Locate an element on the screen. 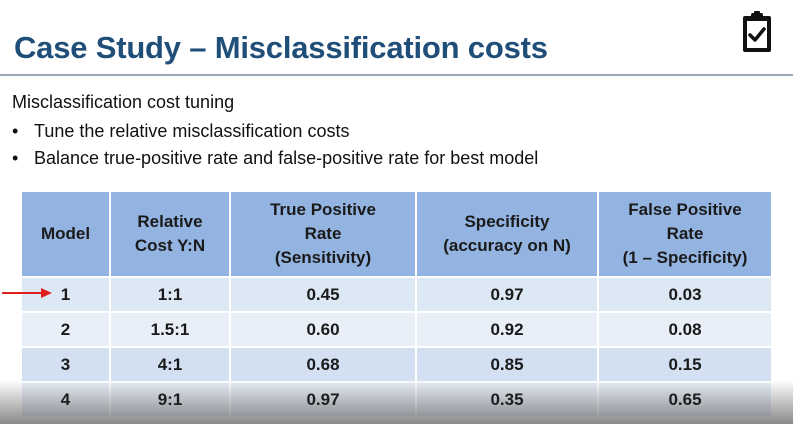 The width and height of the screenshot is (793, 424). table-row: 4 9:1 0.97 0.35 0.65 is located at coordinates (396, 398).